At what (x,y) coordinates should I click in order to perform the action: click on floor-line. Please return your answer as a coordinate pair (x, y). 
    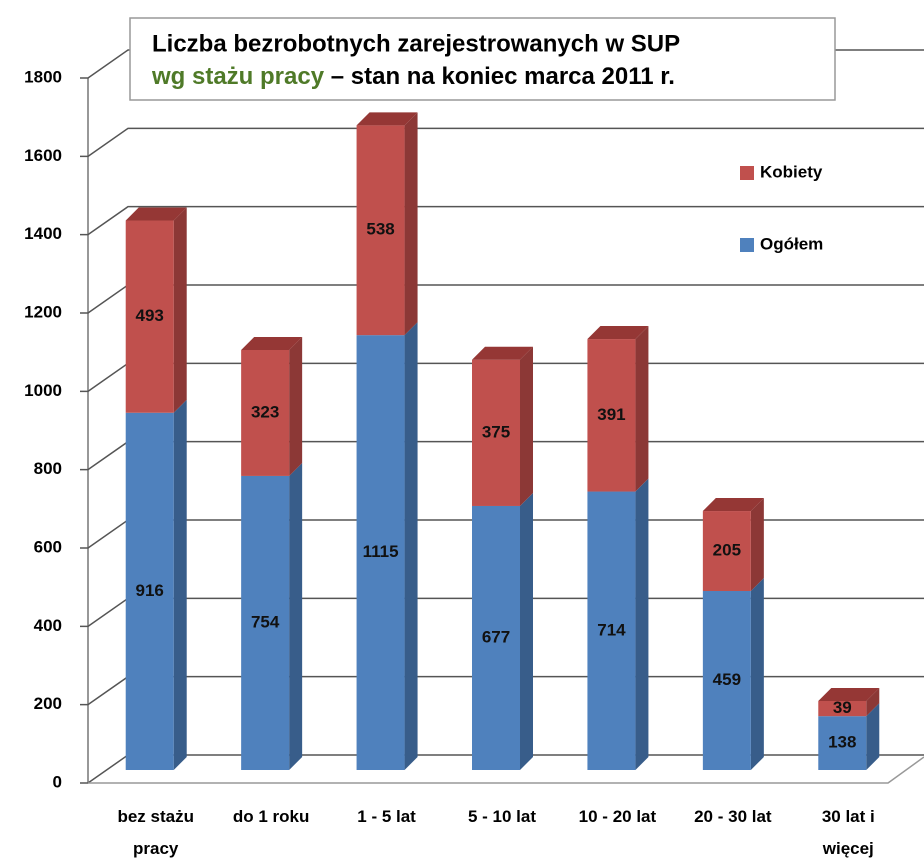
    Looking at the image, I should click on (506, 770).